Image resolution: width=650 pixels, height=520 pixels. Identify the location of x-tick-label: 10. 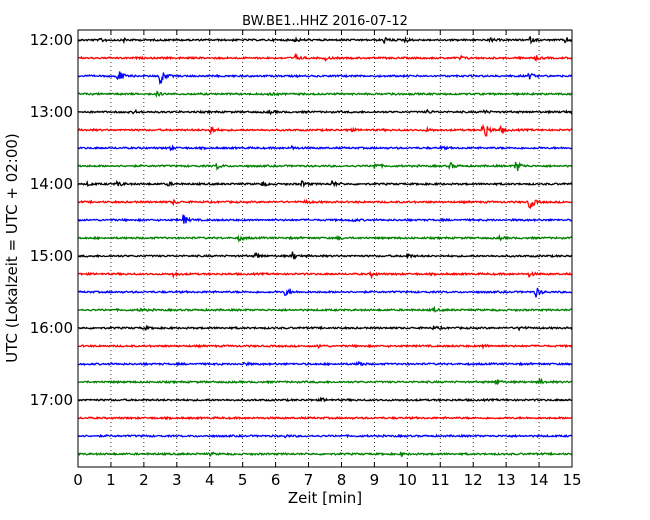
(407, 480).